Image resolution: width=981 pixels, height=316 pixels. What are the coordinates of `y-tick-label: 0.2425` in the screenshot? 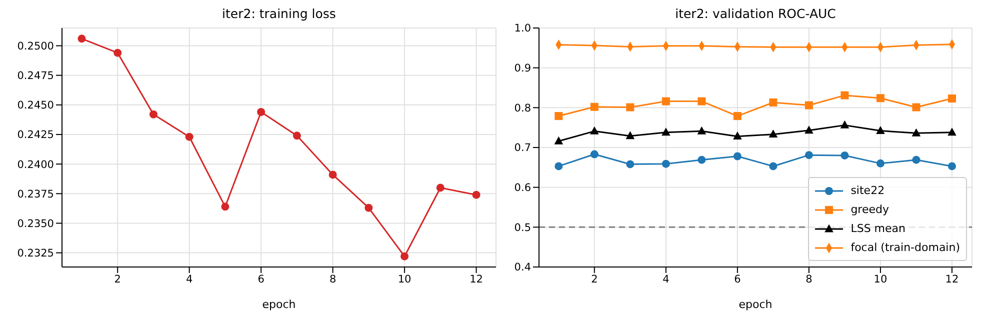 It's located at (35, 135).